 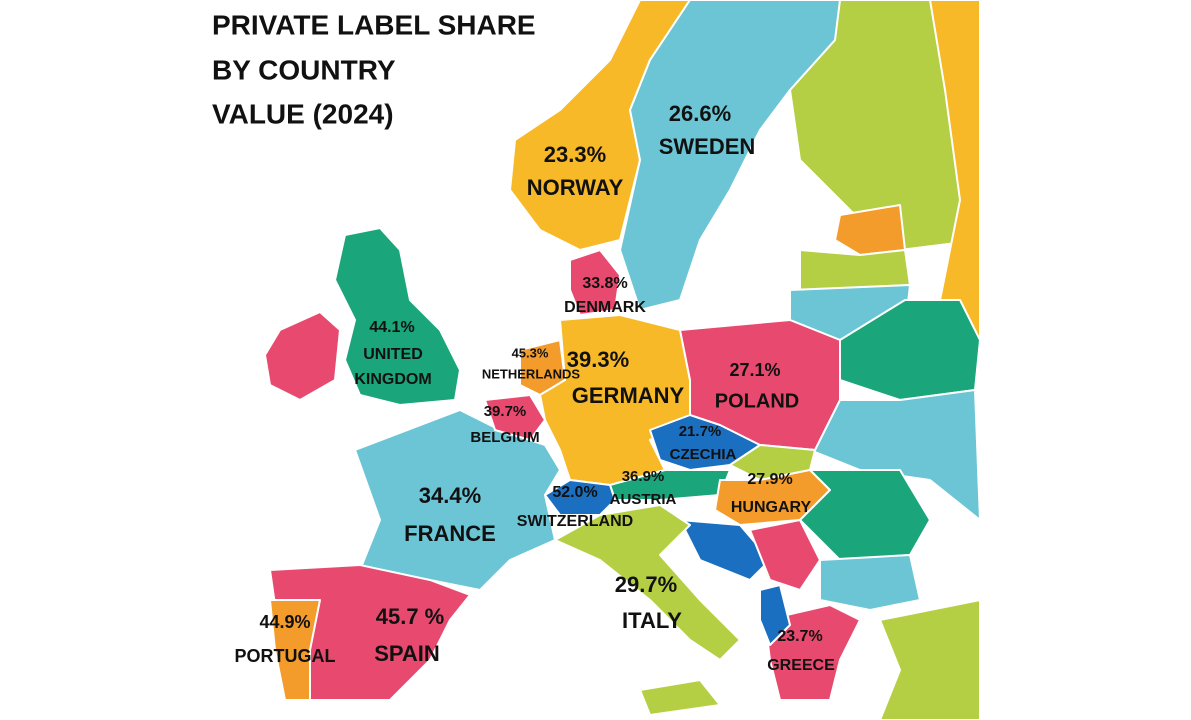 I want to click on country-value: 36.9%, so click(x=643, y=476).